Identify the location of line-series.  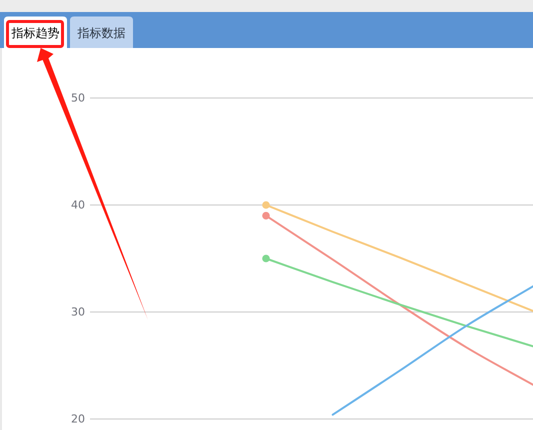
(432, 350).